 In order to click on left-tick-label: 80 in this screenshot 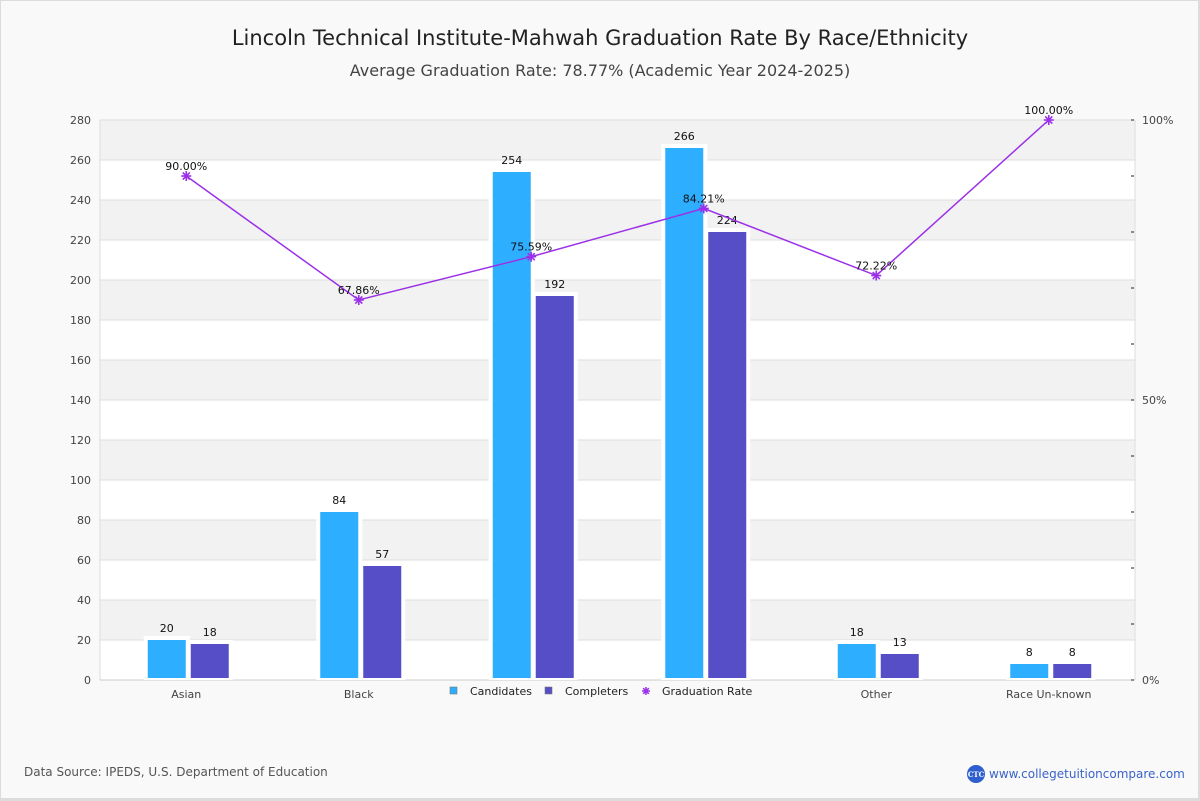, I will do `click(84, 520)`.